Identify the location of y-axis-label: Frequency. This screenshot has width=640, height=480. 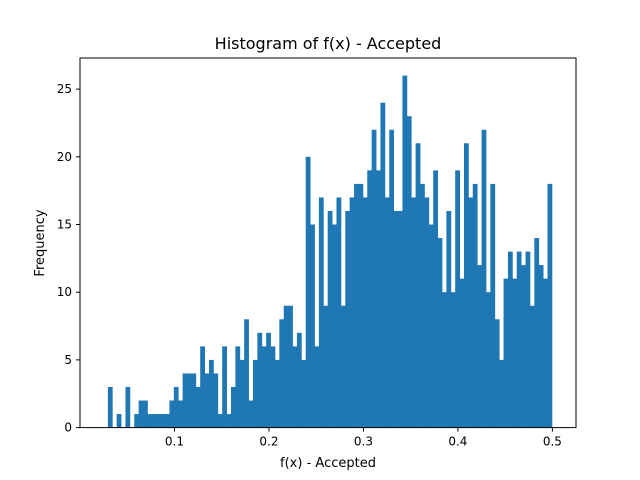
(40, 242).